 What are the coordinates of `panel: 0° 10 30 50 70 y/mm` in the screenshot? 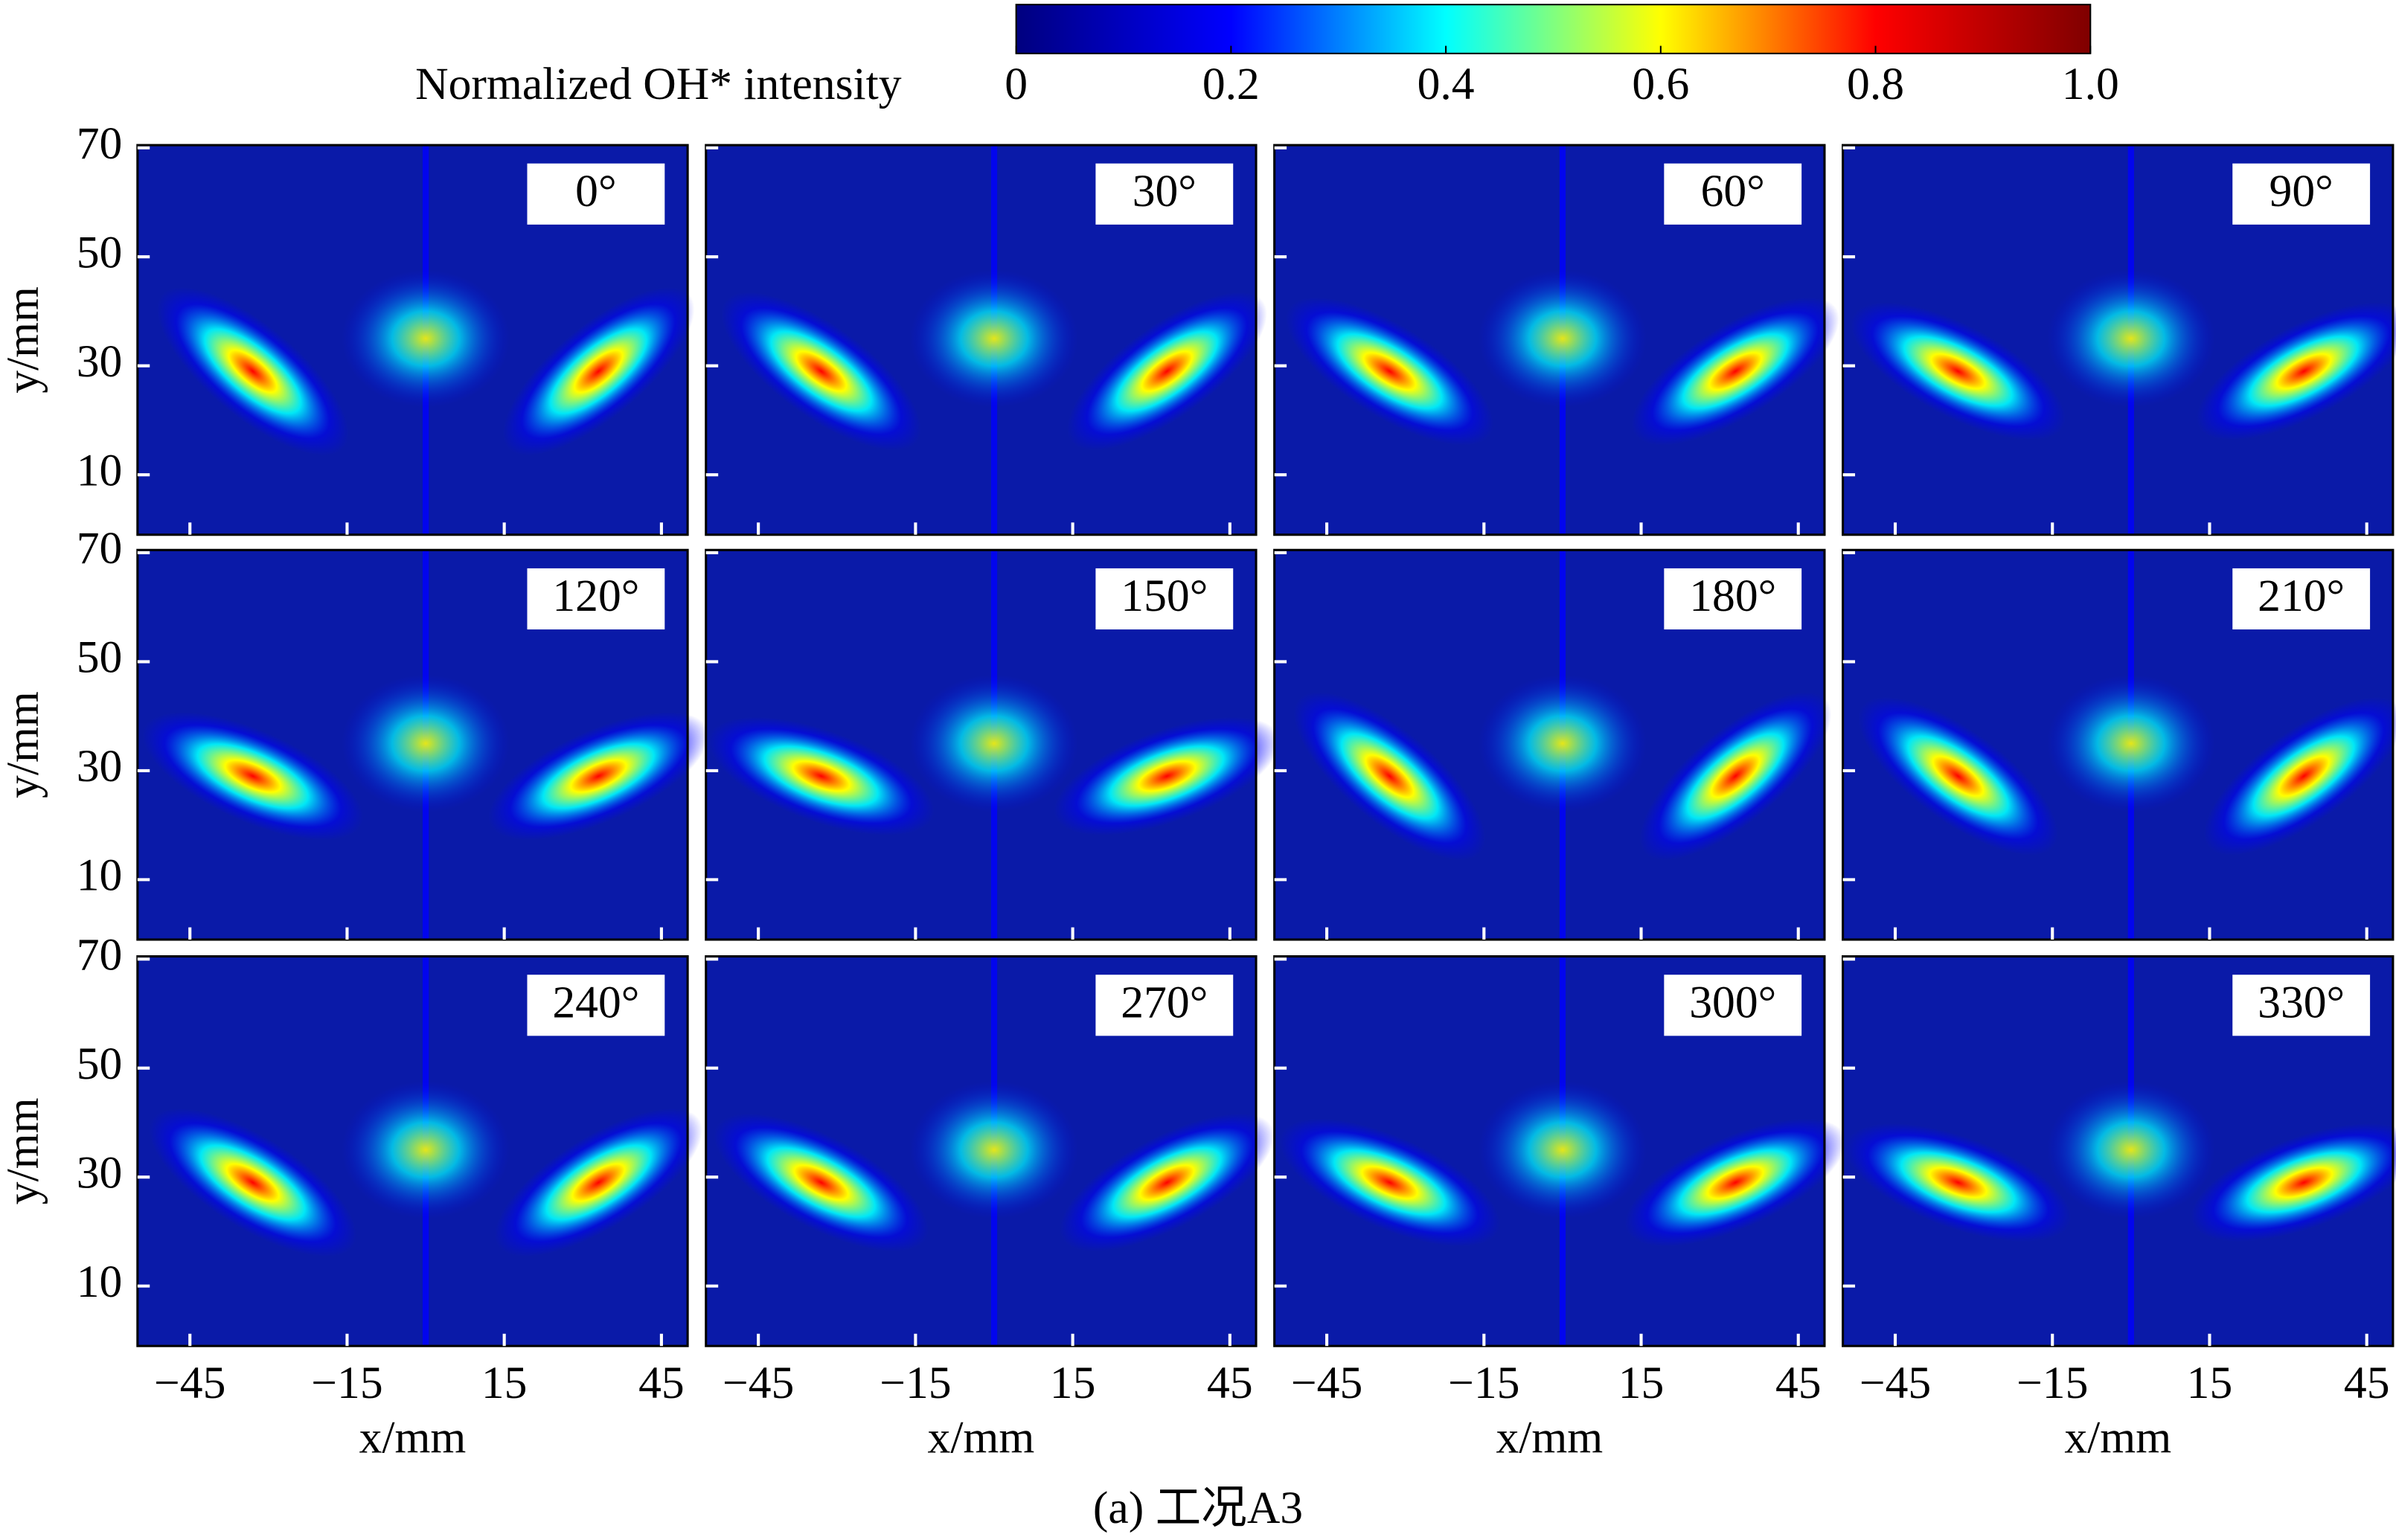 It's located at (347, 327).